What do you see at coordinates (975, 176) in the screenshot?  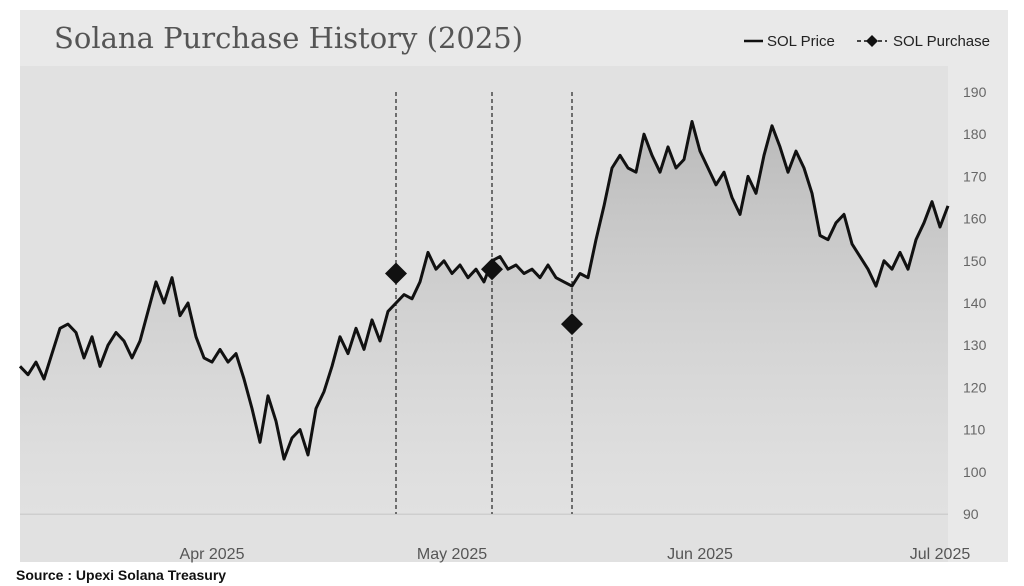 I see `y-tick-label: 170` at bounding box center [975, 176].